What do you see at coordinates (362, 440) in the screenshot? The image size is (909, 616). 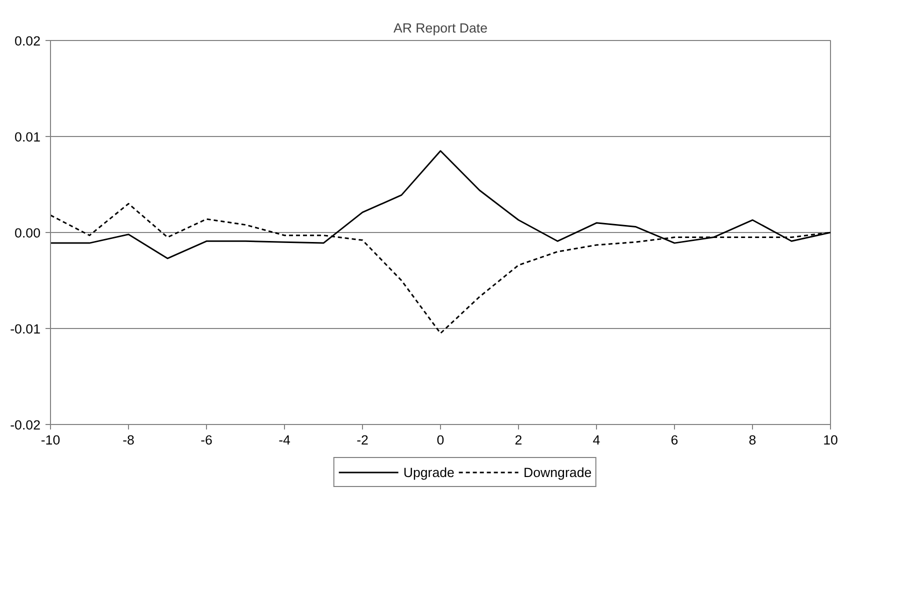 I see `x-tick-label: -2` at bounding box center [362, 440].